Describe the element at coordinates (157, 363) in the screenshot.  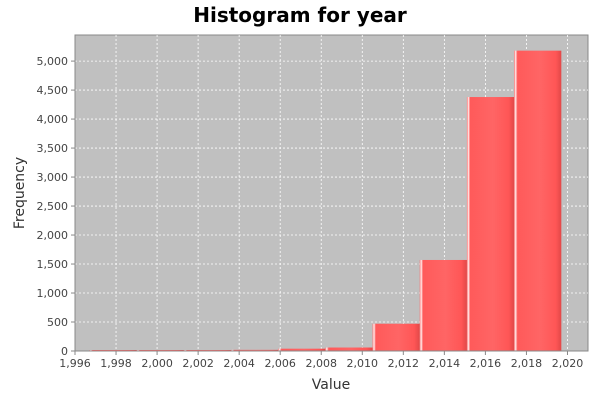
I see `x-tick-label: 2,000` at that location.